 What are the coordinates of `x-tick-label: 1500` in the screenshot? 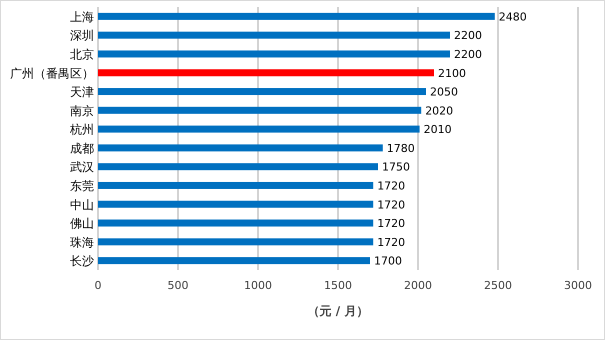 It's located at (338, 285).